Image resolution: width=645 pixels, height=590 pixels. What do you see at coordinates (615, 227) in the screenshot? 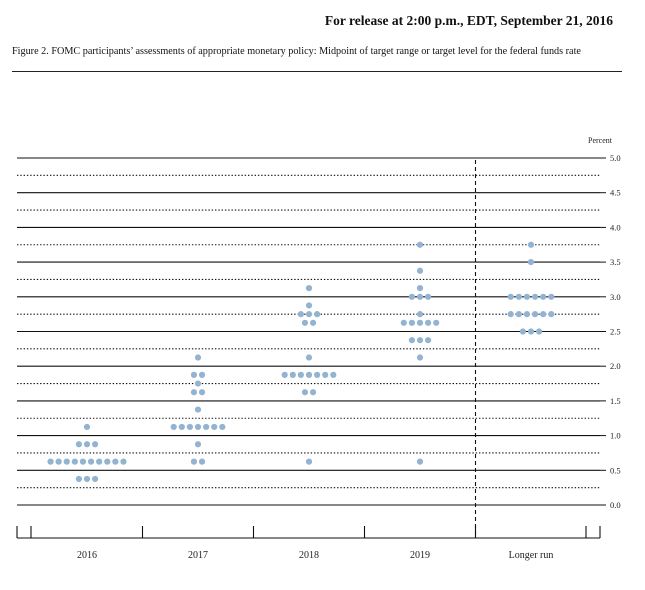
I see `y-tick-label: 4.0` at bounding box center [615, 227].